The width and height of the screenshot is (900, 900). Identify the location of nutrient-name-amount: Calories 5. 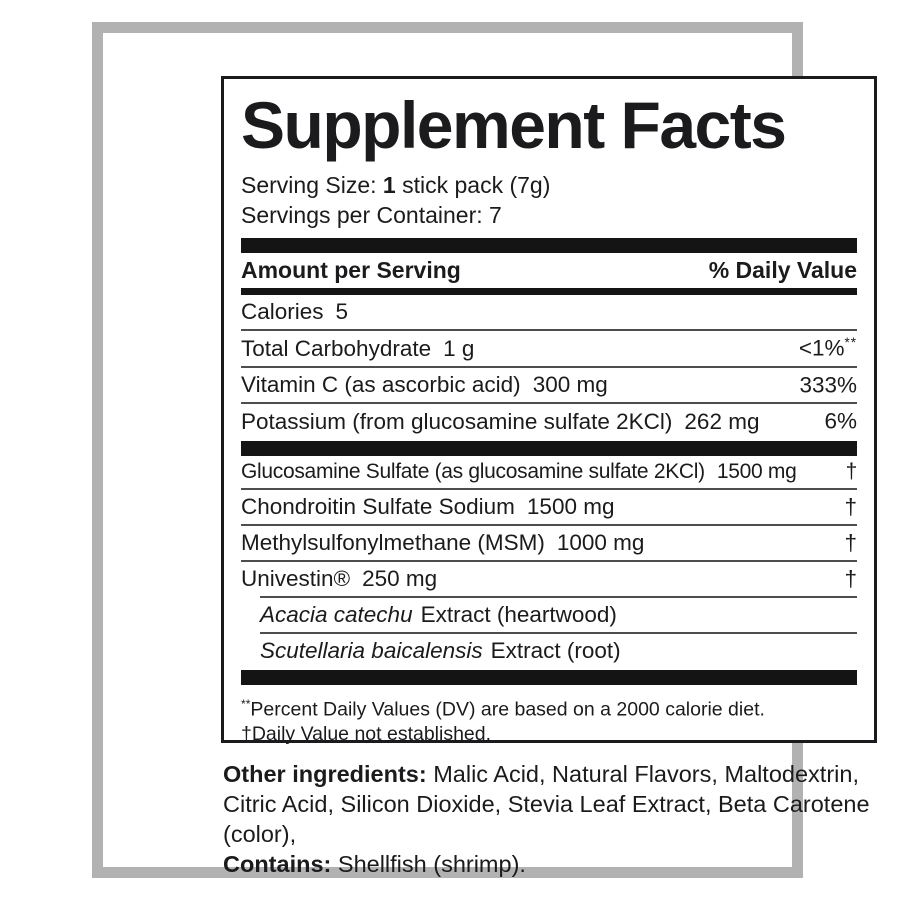
(294, 312).